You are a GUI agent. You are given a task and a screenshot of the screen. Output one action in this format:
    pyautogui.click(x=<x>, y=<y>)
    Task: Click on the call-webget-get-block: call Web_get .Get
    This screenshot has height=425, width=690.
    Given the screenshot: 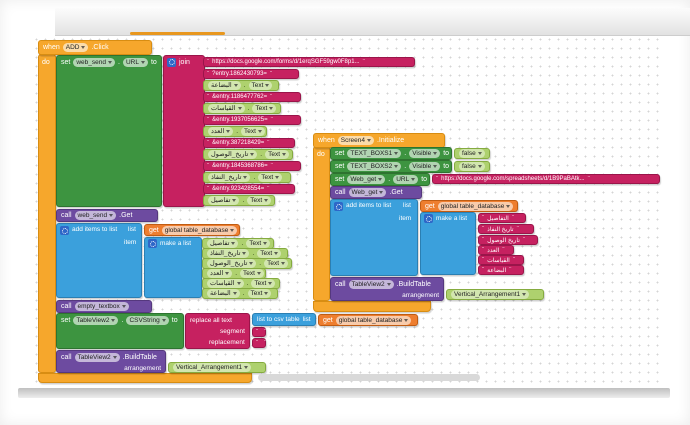 What is the action you would take?
    pyautogui.click(x=376, y=192)
    